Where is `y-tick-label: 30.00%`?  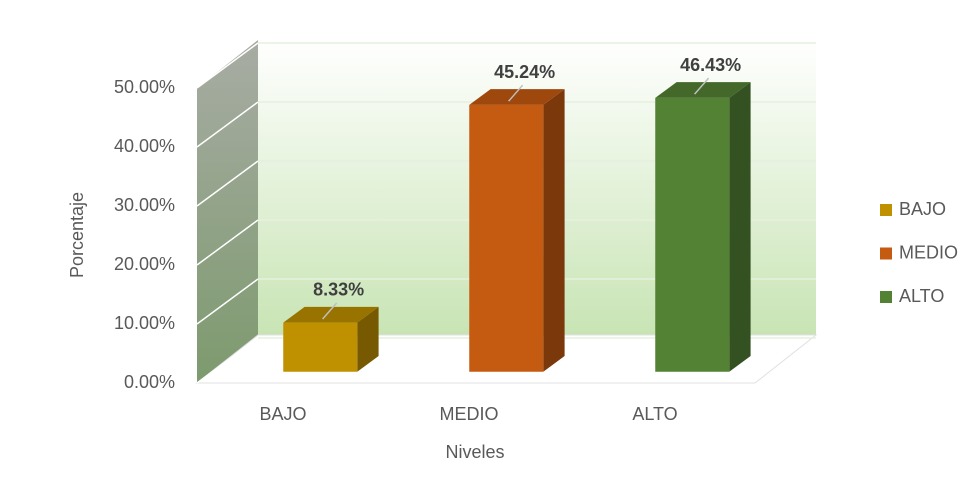
y-tick-label: 30.00% is located at coordinates (144, 205).